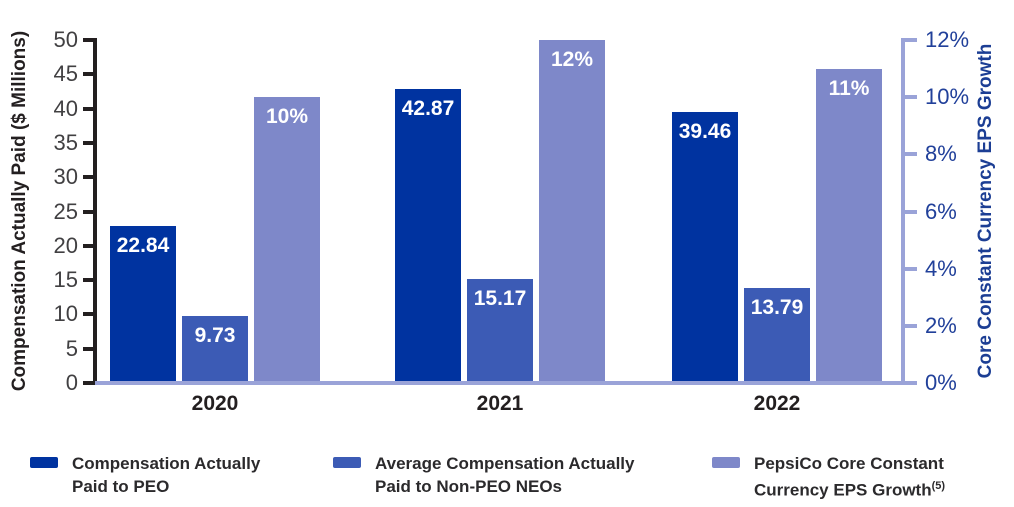 The image size is (1014, 507). What do you see at coordinates (65, 211) in the screenshot?
I see `left-axis-tick-label: 25` at bounding box center [65, 211].